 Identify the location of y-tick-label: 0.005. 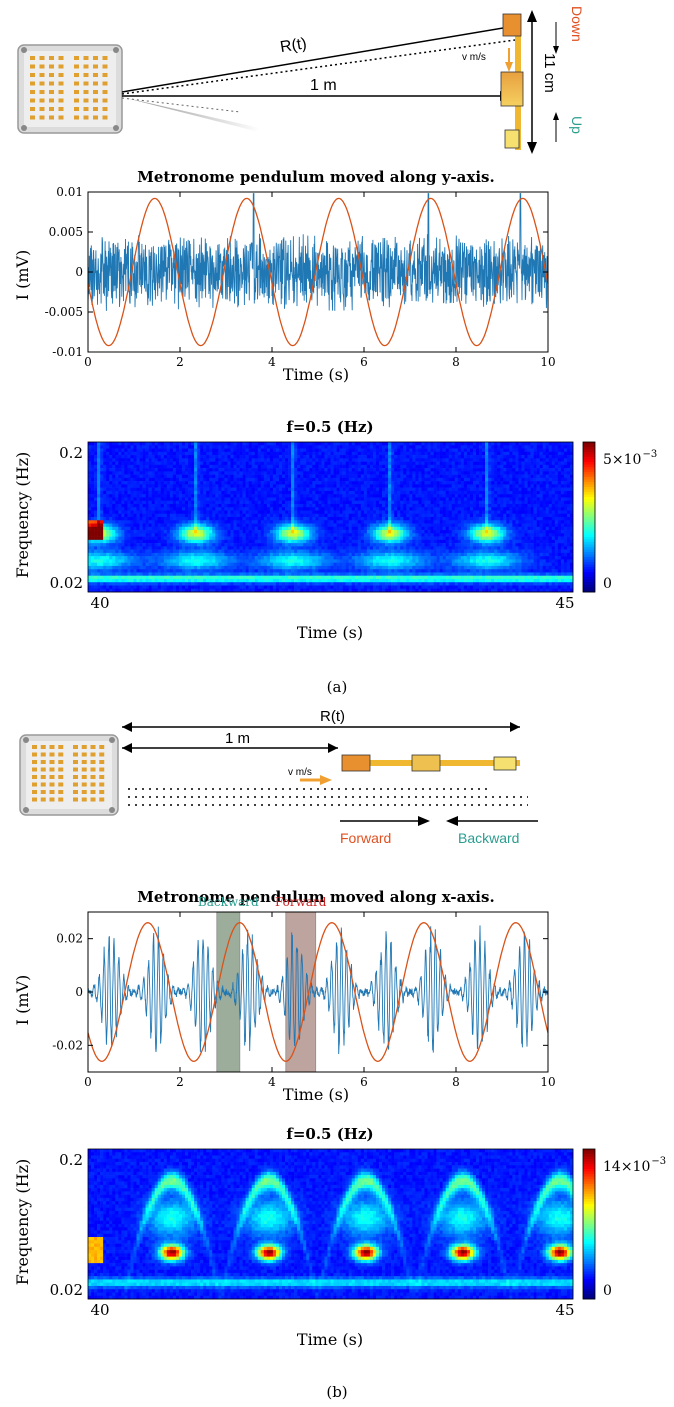
(66, 232).